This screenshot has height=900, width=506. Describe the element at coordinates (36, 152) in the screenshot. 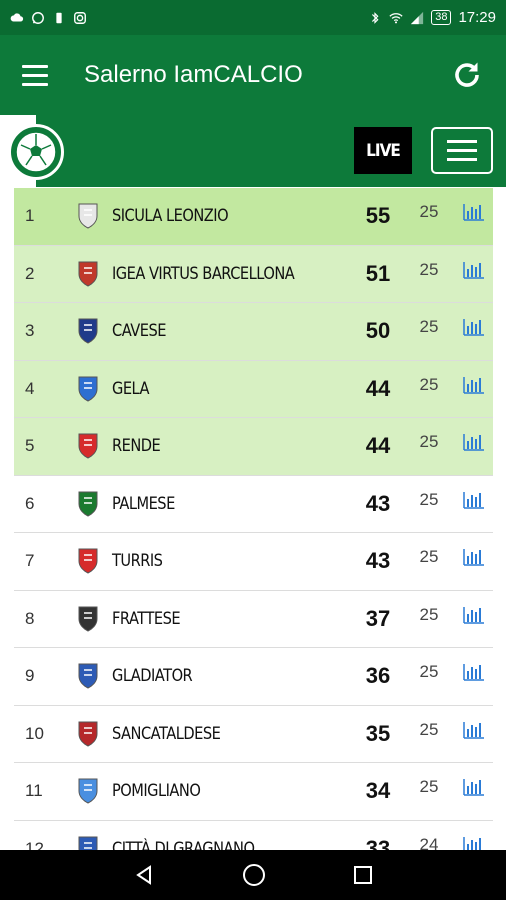

I see `soccer-ball-logo-icon` at that location.